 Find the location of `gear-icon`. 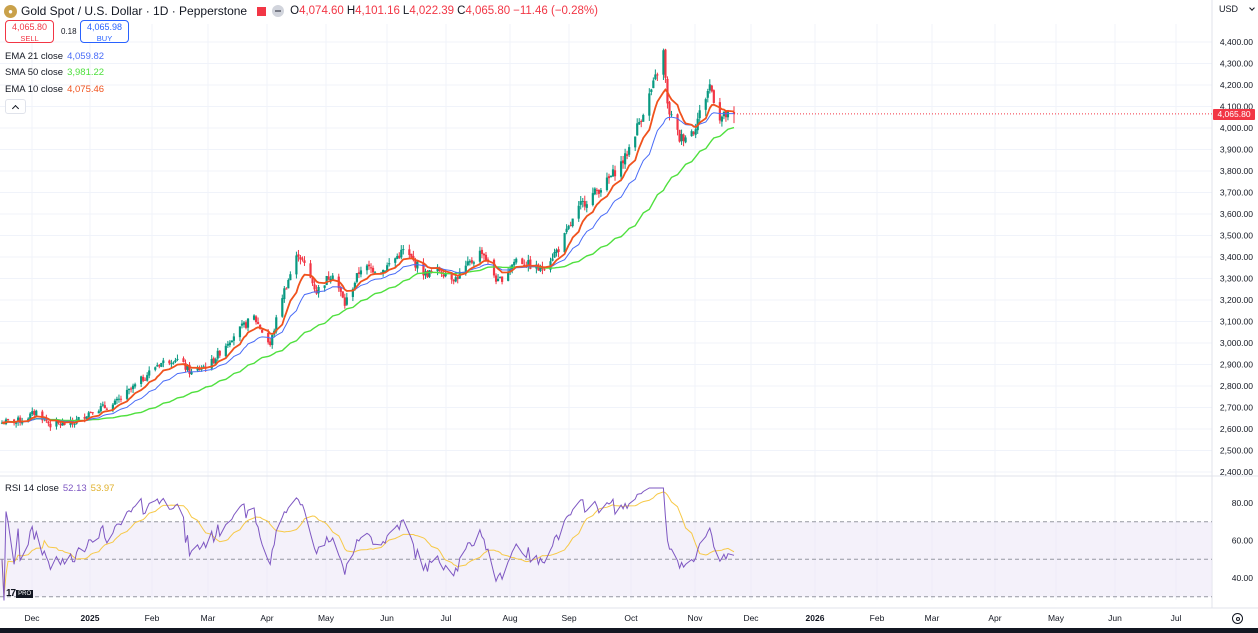

gear-icon is located at coordinates (1237, 618).